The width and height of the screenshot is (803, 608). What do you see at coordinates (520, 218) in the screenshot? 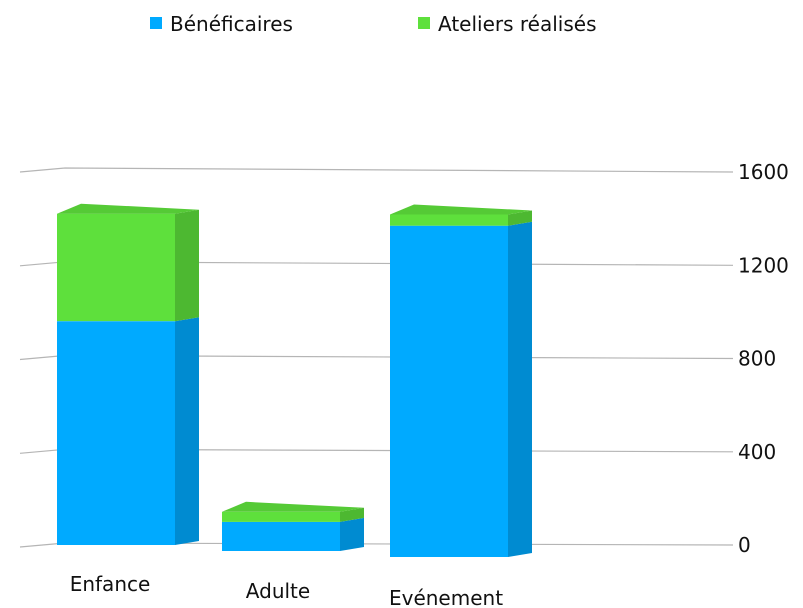
I see `bar-side-ev-nement-ateliers-realises` at bounding box center [520, 218].